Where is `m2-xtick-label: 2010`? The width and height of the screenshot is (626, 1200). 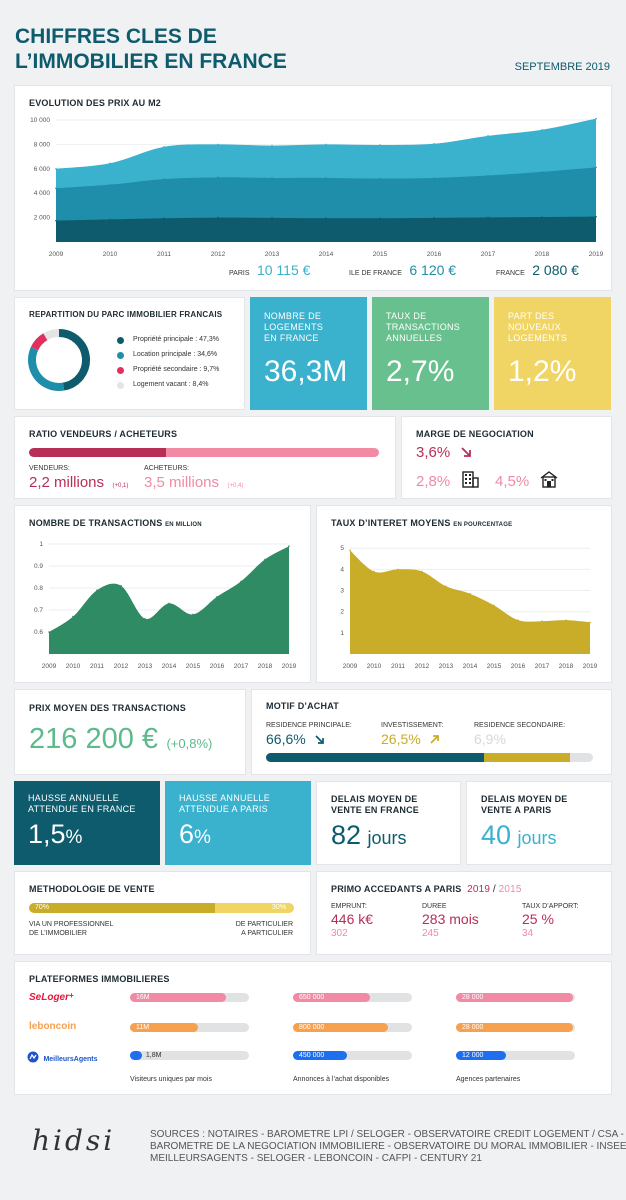 m2-xtick-label: 2010 is located at coordinates (110, 254).